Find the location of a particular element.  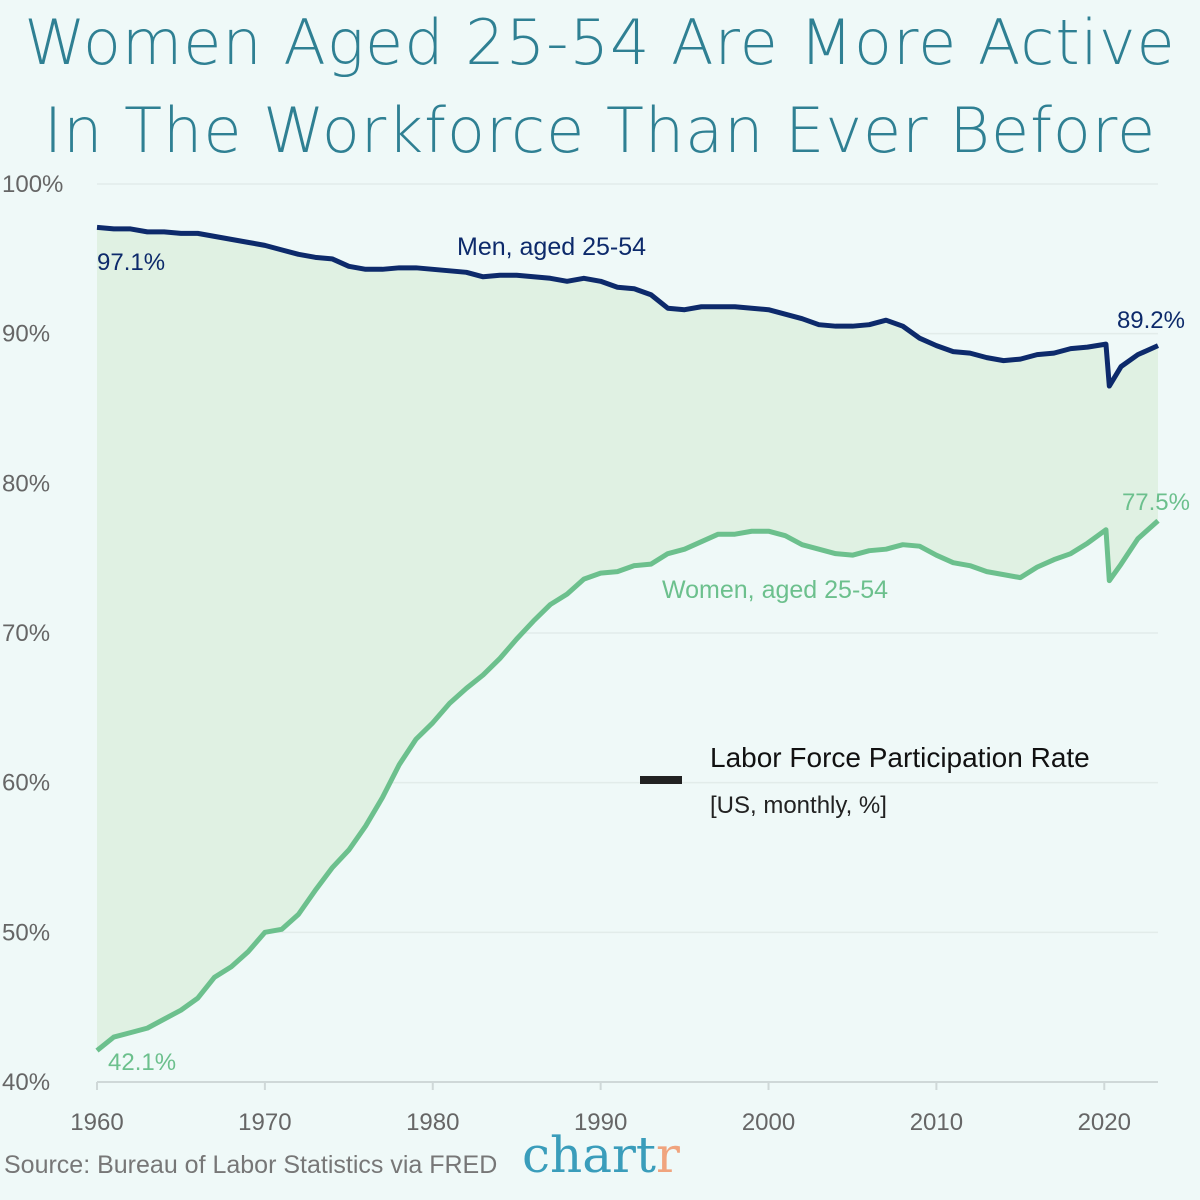

y-tick-label: 50% is located at coordinates (26, 932).